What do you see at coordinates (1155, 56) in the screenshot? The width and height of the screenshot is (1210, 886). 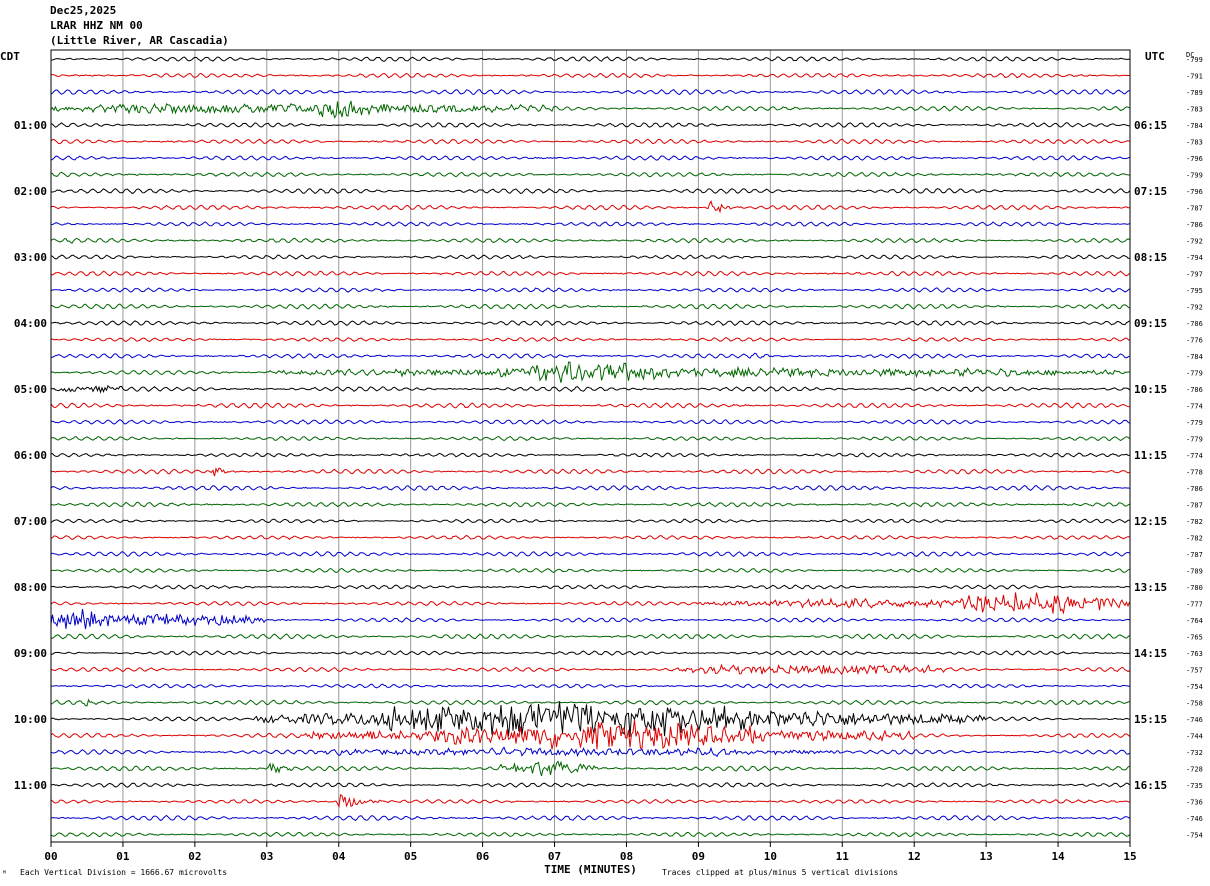 I see `right-axis-label: UTC` at bounding box center [1155, 56].